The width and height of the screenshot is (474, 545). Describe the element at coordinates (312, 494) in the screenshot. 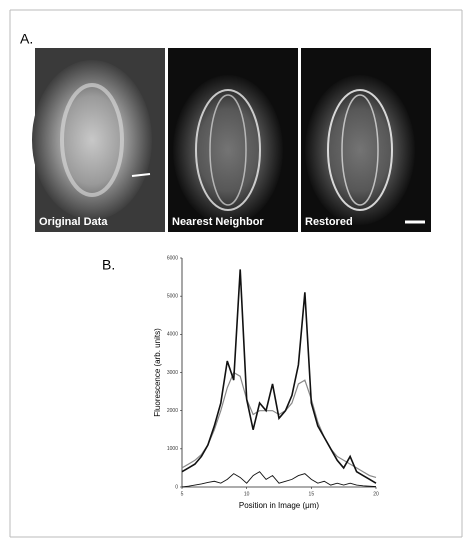

I see `x-tick-label: 15` at that location.